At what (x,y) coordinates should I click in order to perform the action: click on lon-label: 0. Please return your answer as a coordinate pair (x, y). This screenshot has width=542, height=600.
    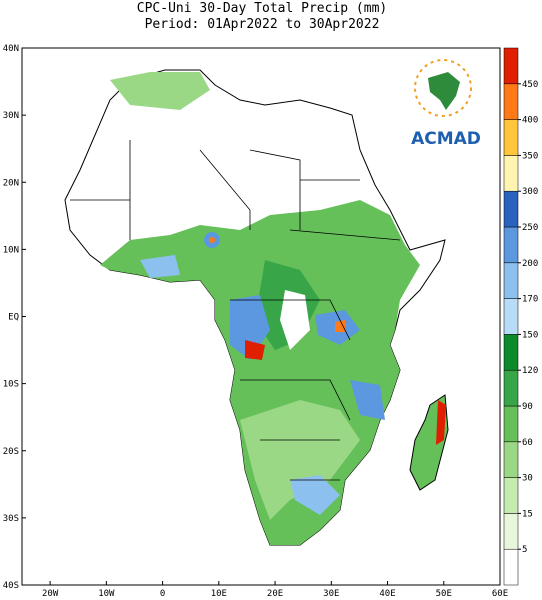
    Looking at the image, I should click on (162, 594).